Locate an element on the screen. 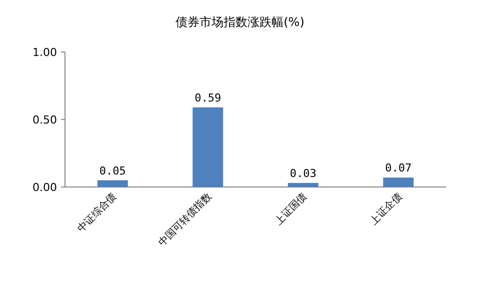 The height and width of the screenshot is (285, 486). data-label: 0.05 is located at coordinates (112, 171).